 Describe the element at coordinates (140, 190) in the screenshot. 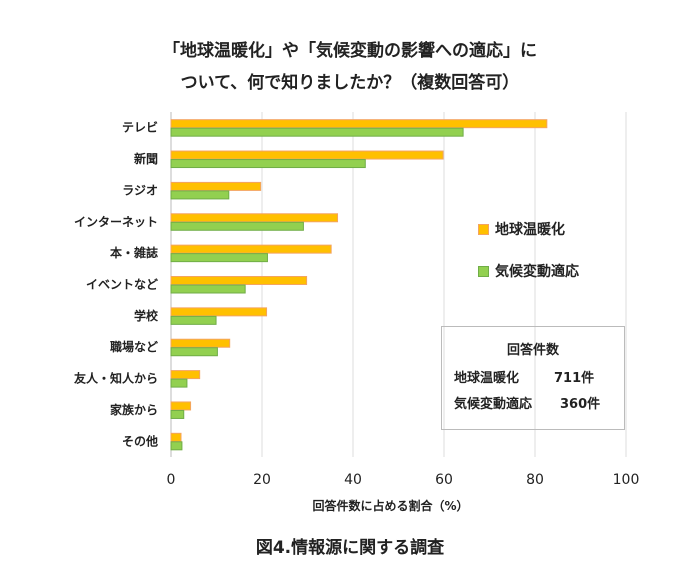

I see `category-label: ラジオ` at that location.